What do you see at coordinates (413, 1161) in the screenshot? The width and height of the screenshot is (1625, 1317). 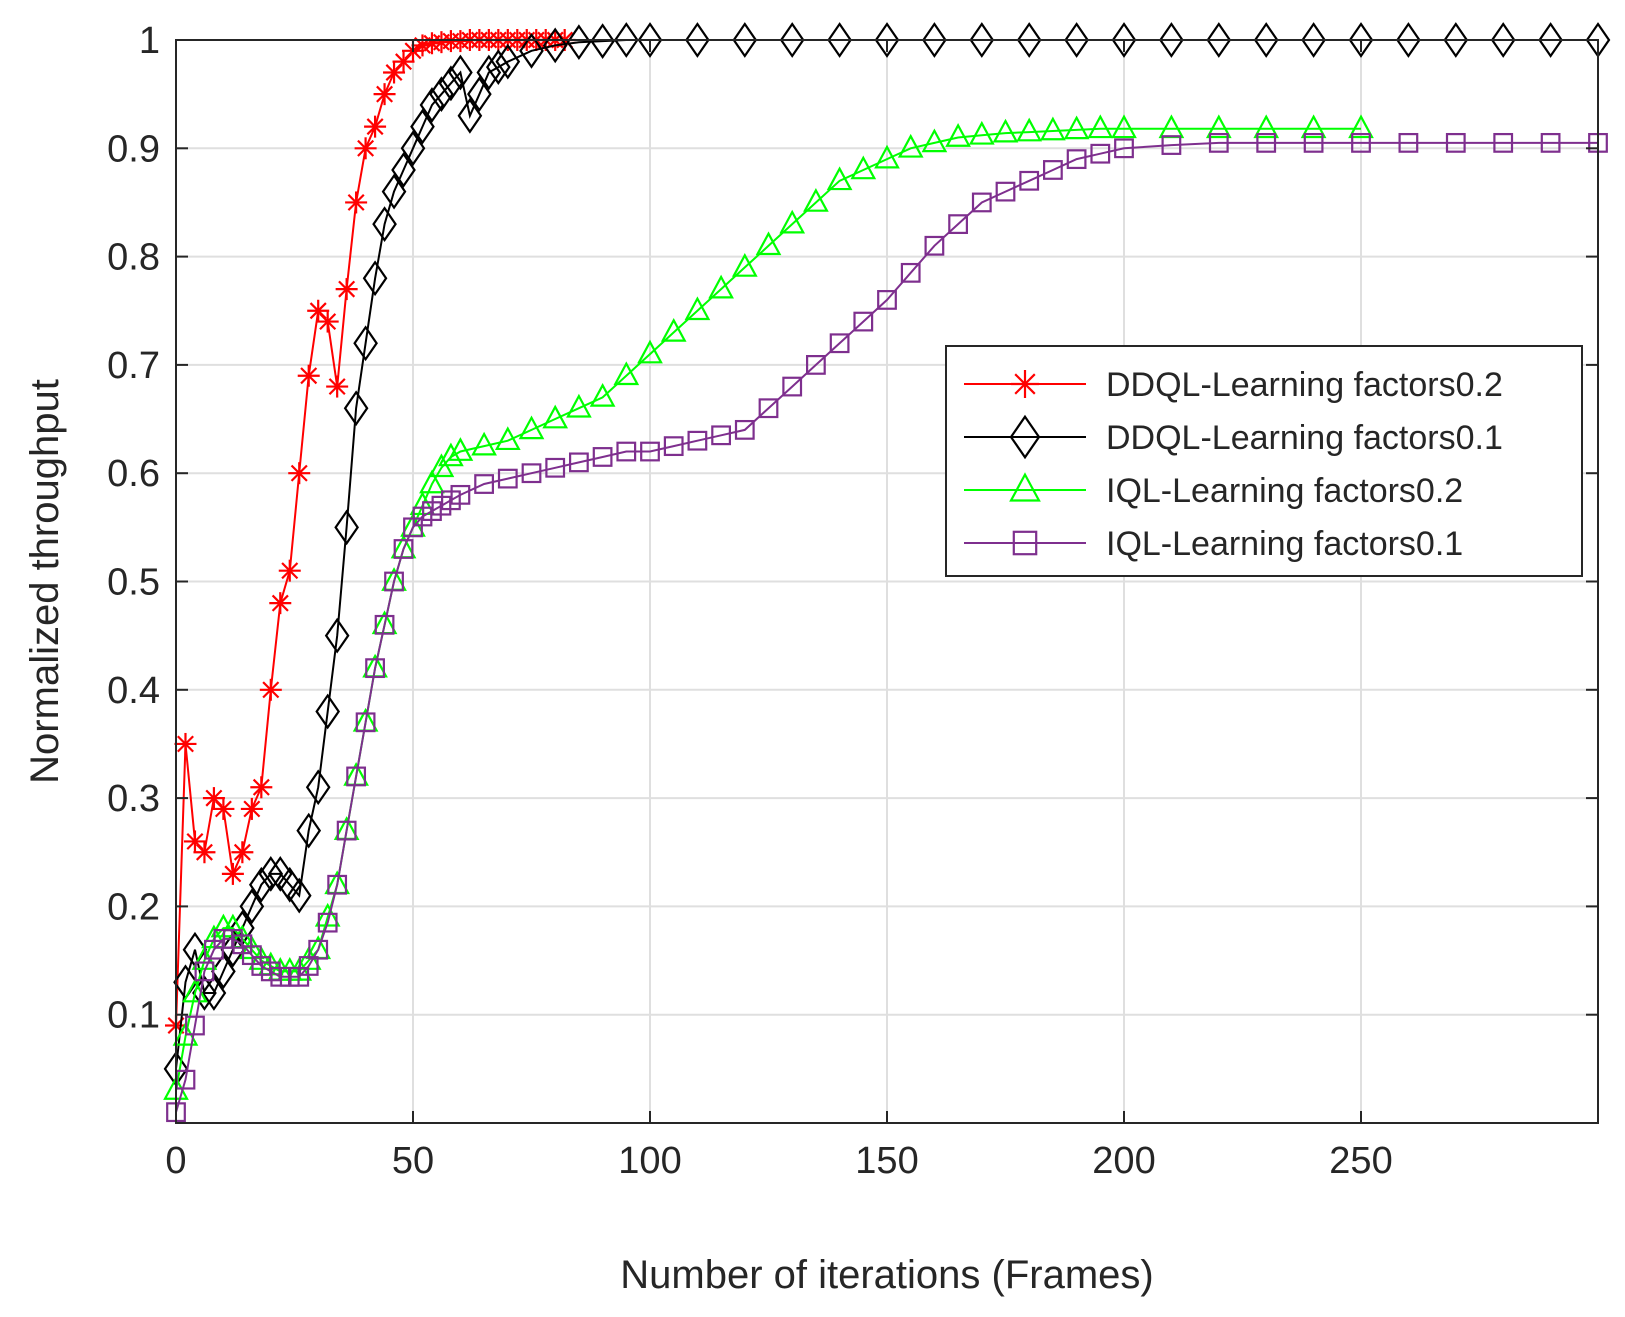 I see `x-tick-label: 50` at bounding box center [413, 1161].